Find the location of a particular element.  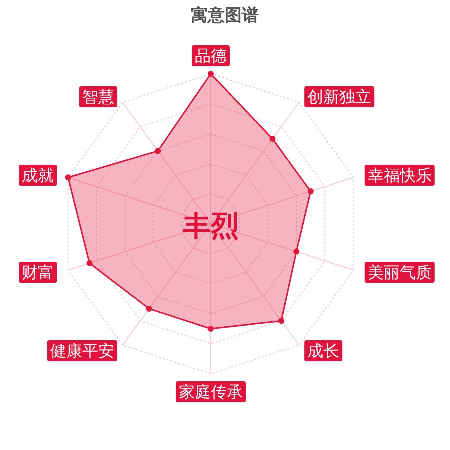

category-label: 健康平安 is located at coordinates (82, 351).